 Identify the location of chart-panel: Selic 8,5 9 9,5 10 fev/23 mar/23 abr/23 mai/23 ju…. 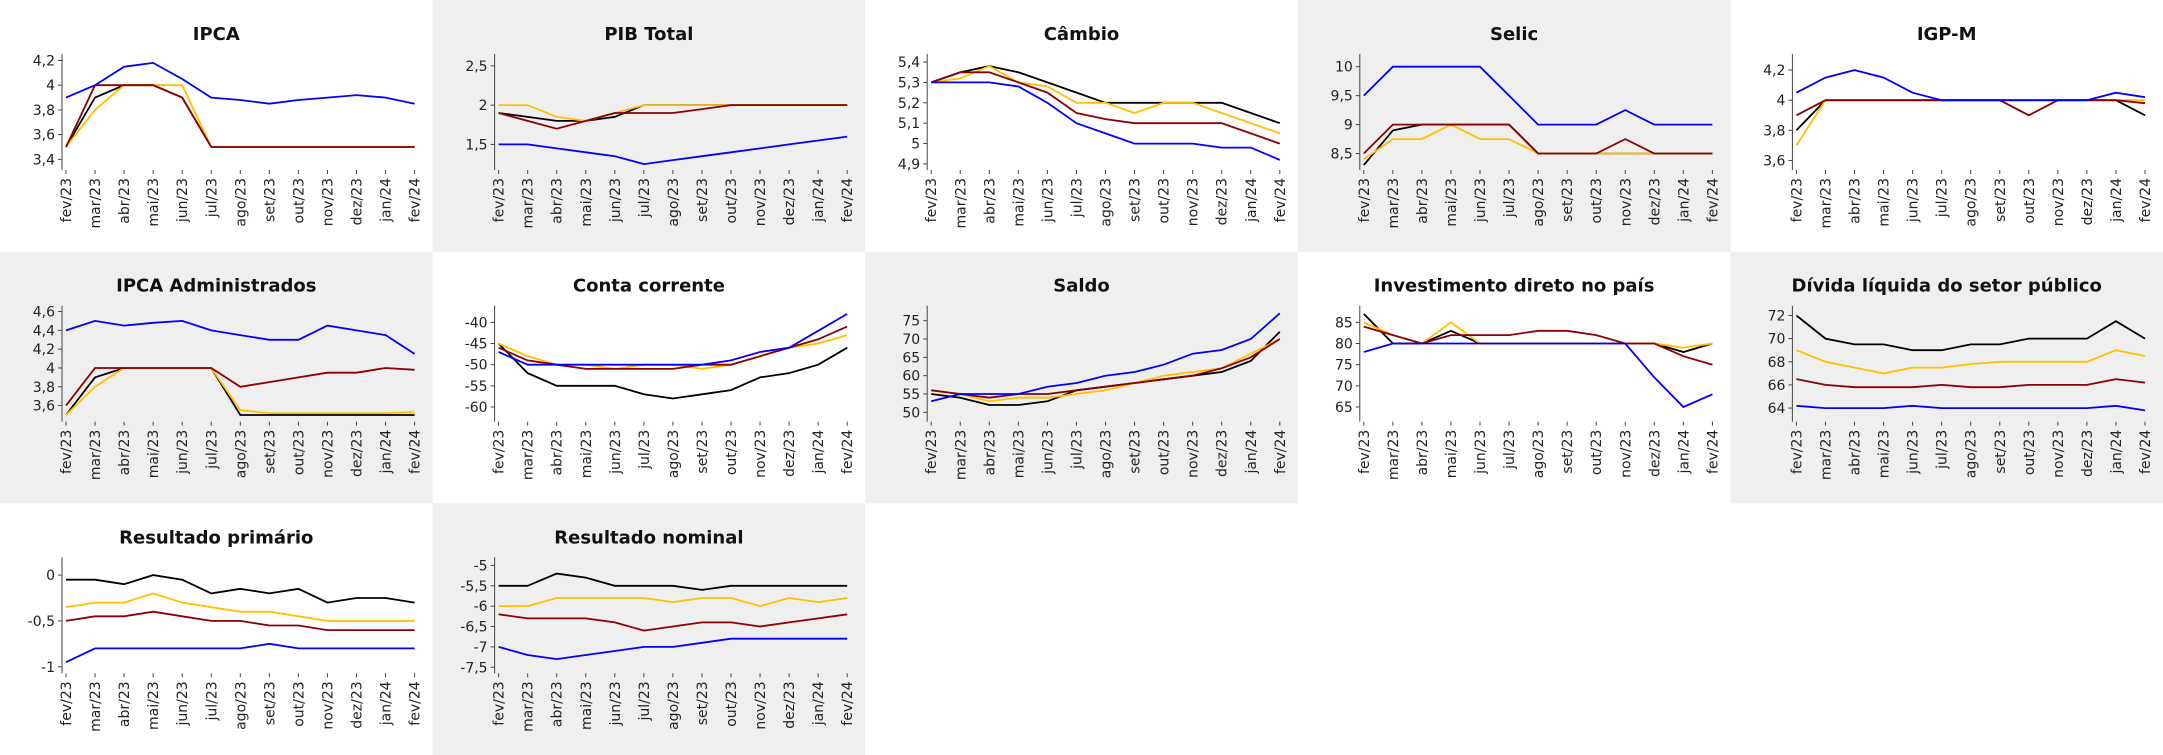
(1514, 126).